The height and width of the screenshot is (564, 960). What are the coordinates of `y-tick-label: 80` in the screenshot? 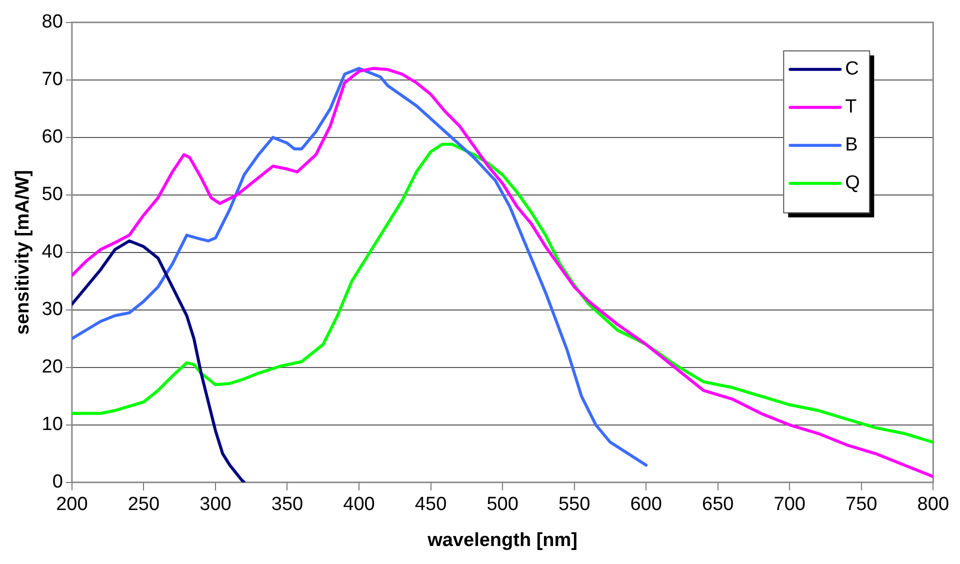 It's located at (52, 22).